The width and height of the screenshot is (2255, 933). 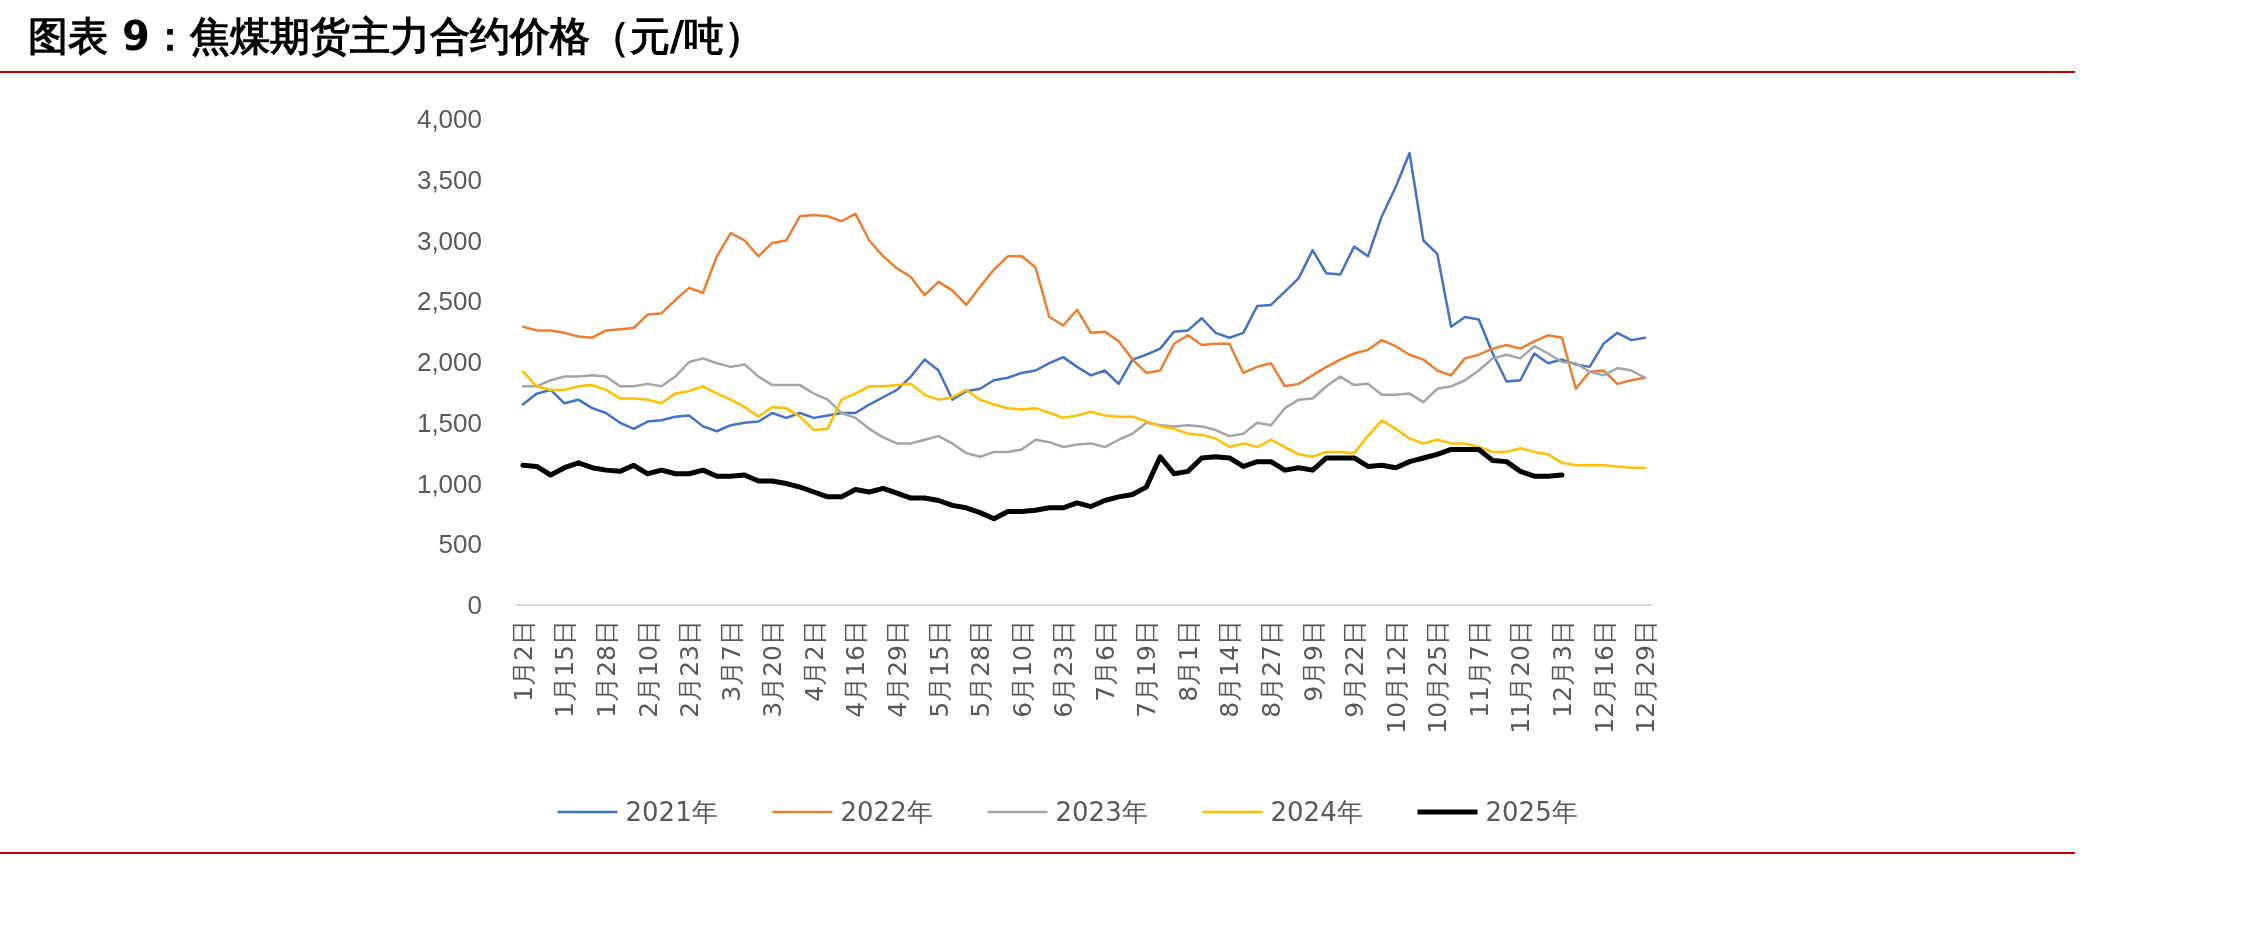 I want to click on xtick: 12月16日, so click(x=1604, y=677).